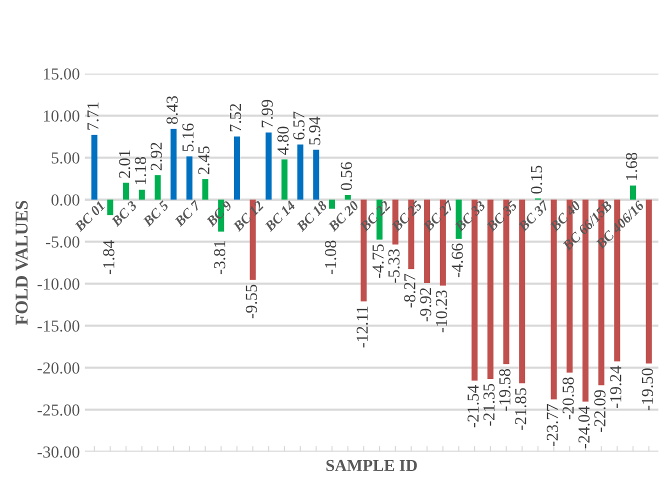  I want to click on data-label: 7.52, so click(236, 118).